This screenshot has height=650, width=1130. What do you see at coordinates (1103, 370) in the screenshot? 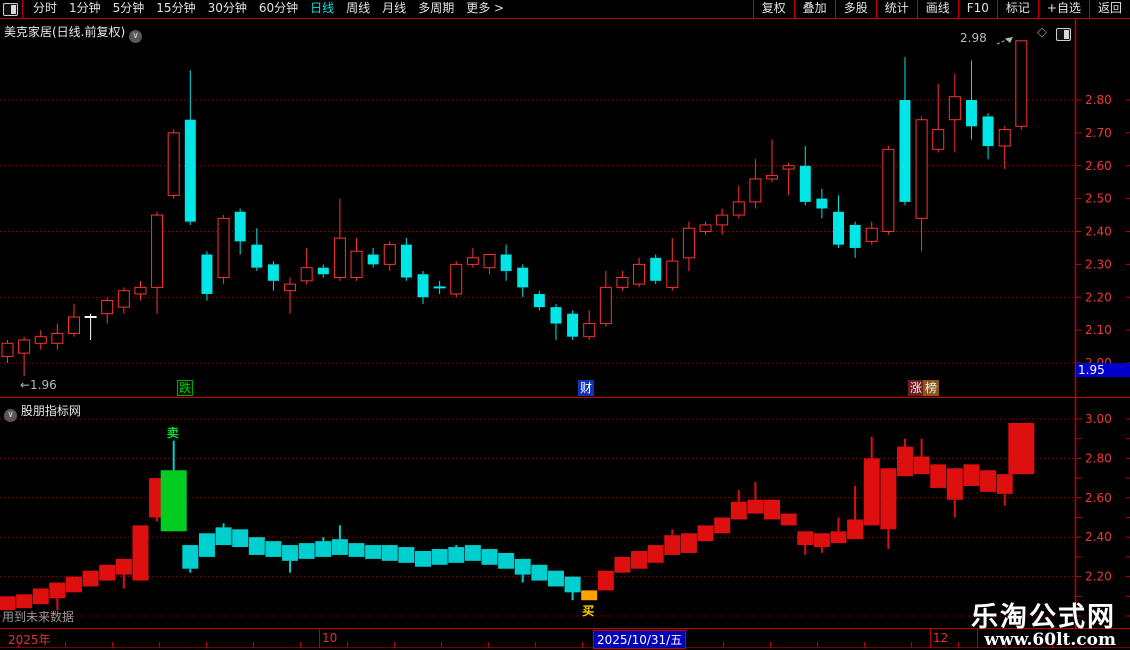
I see `last-price-tag: 1.95` at bounding box center [1103, 370].